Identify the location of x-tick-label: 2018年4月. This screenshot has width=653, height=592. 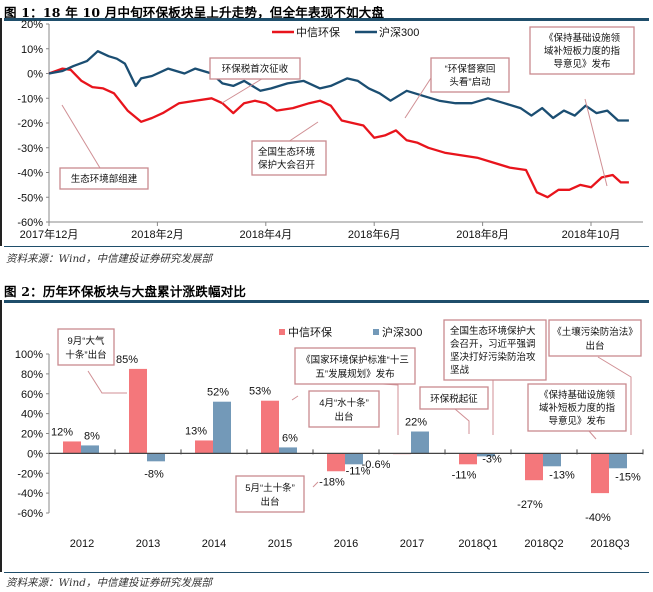
(266, 234).